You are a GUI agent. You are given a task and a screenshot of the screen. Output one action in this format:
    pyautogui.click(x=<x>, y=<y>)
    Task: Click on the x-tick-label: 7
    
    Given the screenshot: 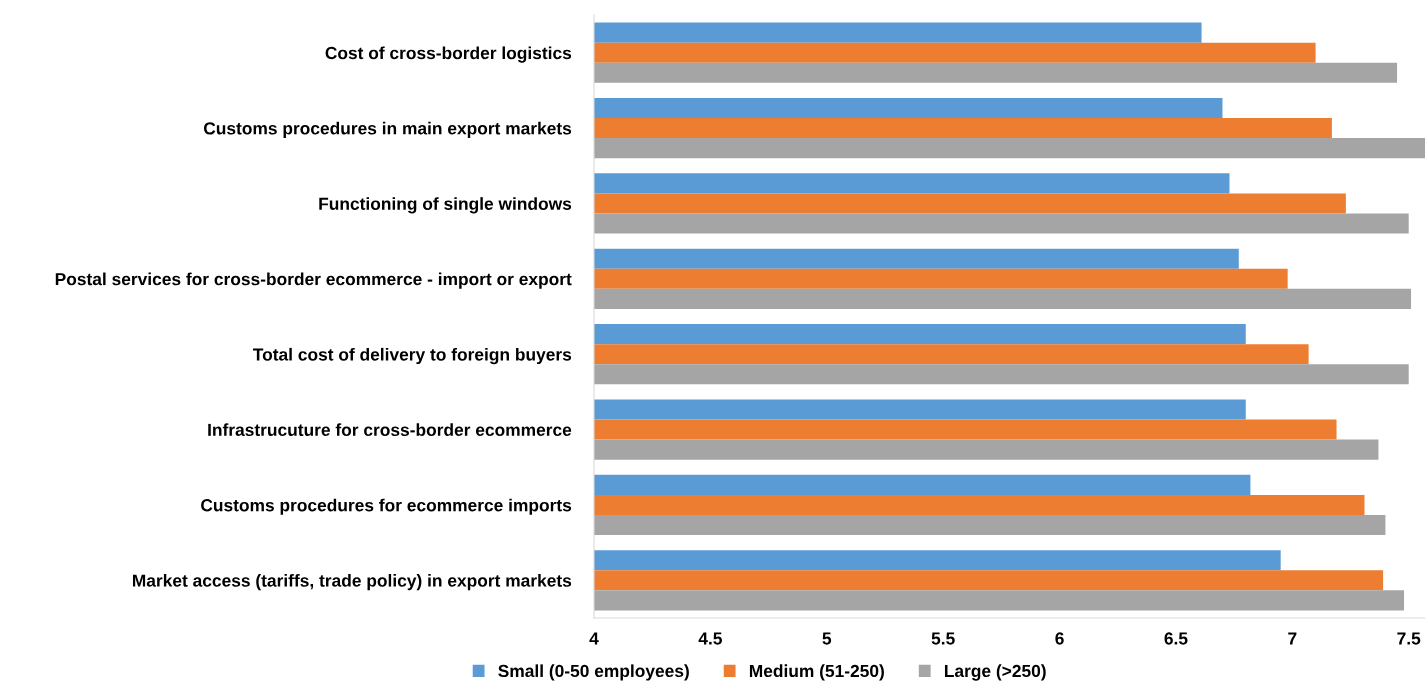 What is the action you would take?
    pyautogui.click(x=1292, y=638)
    